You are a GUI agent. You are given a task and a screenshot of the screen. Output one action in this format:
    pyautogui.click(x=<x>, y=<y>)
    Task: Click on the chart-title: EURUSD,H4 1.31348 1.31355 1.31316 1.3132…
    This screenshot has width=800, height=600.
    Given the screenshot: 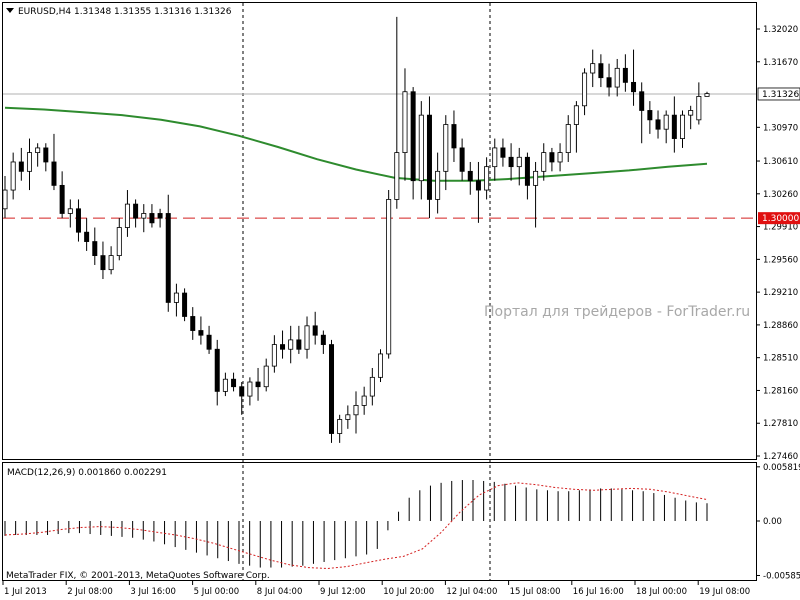 What is the action you would take?
    pyautogui.click(x=125, y=12)
    